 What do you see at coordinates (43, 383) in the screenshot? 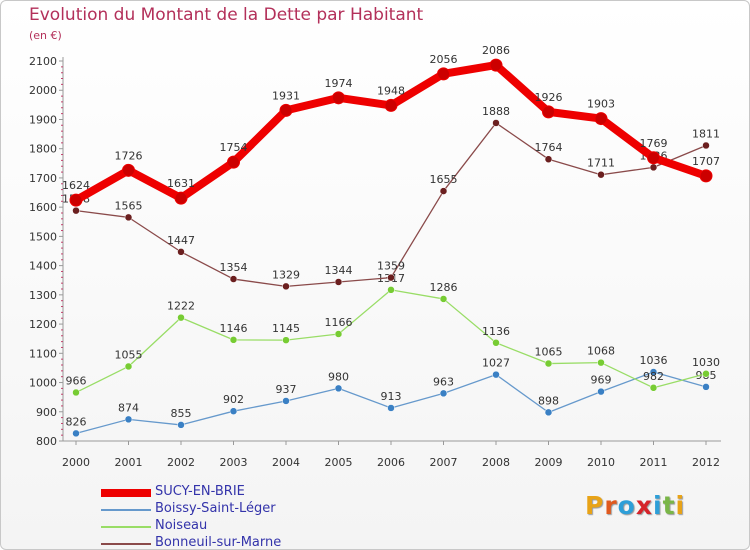
I see `y-tick-label: 1000` at bounding box center [43, 383].